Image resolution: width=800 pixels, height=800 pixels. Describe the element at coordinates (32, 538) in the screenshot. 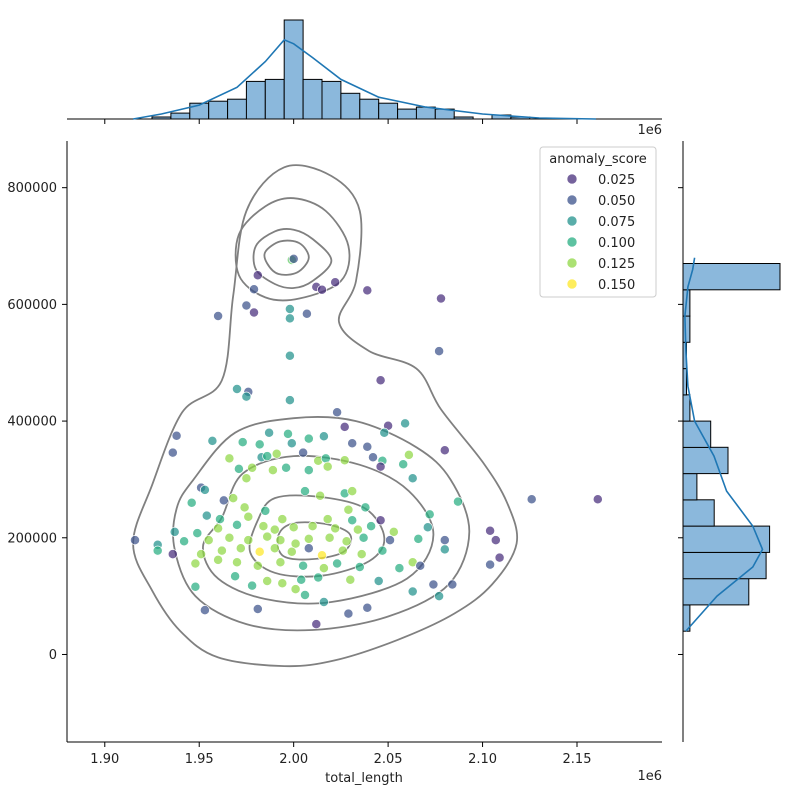

I see `y-tick-label: 200000` at that location.